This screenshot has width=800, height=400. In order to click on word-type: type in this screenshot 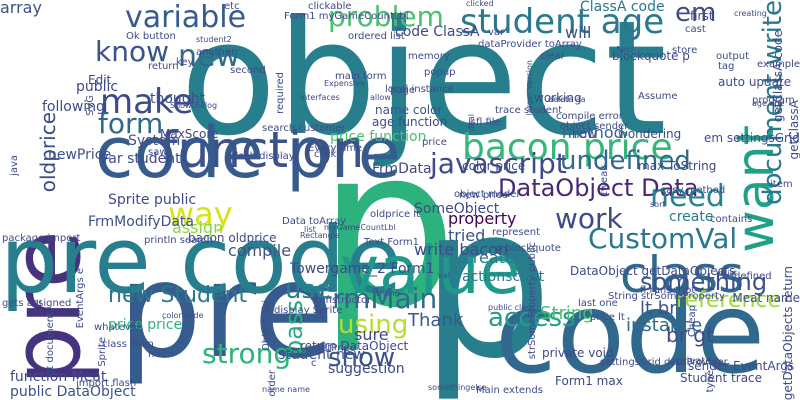, I will do `click(710, 381)`.